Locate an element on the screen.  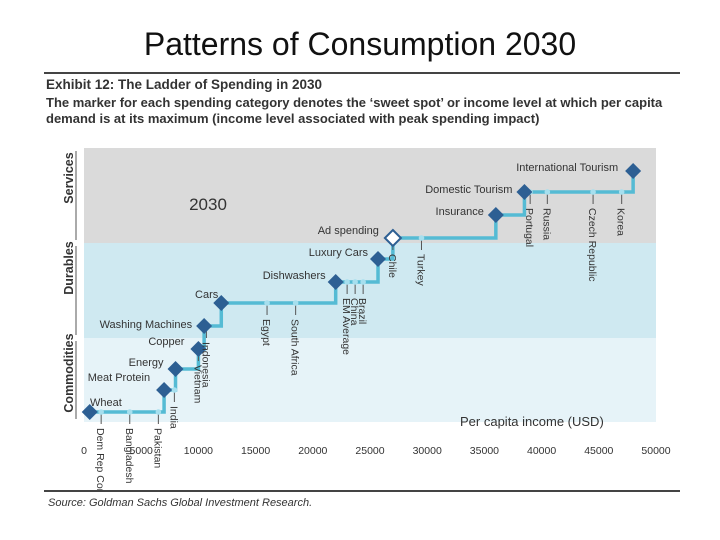
country-label: Korea is located at coordinates (621, 222).